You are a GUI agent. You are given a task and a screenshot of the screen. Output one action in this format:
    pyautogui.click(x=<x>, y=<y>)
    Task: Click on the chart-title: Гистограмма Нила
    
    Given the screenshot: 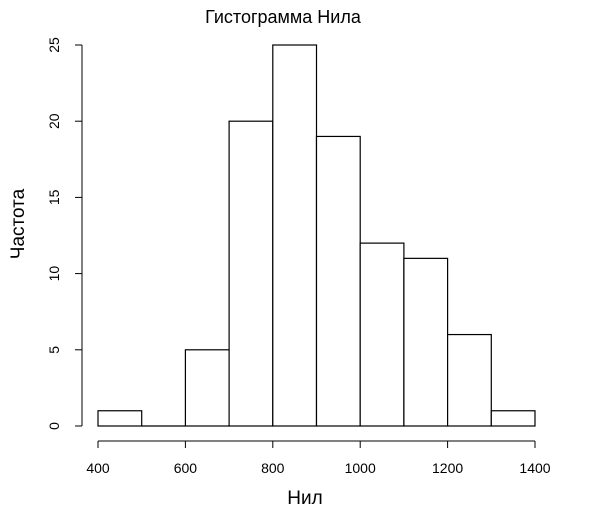 What is the action you would take?
    pyautogui.click(x=283, y=17)
    